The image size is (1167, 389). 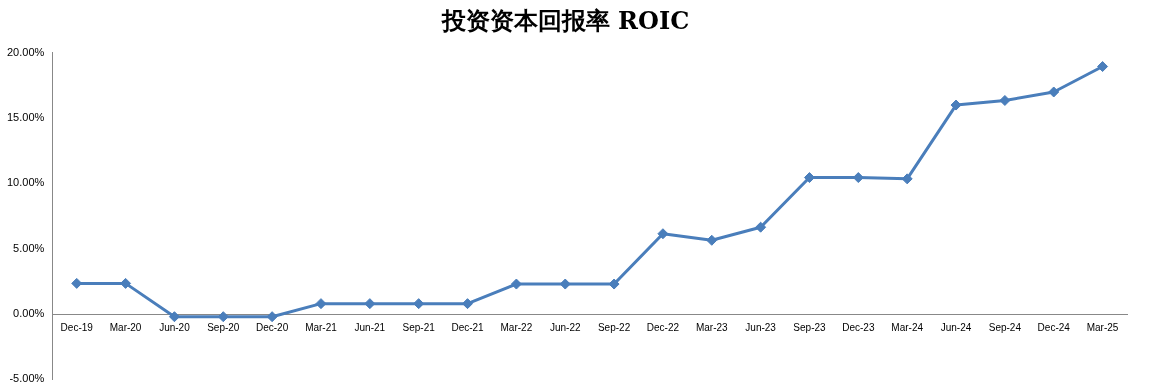 What do you see at coordinates (614, 327) in the screenshot?
I see `x-tick-label: Sep-22` at bounding box center [614, 327].